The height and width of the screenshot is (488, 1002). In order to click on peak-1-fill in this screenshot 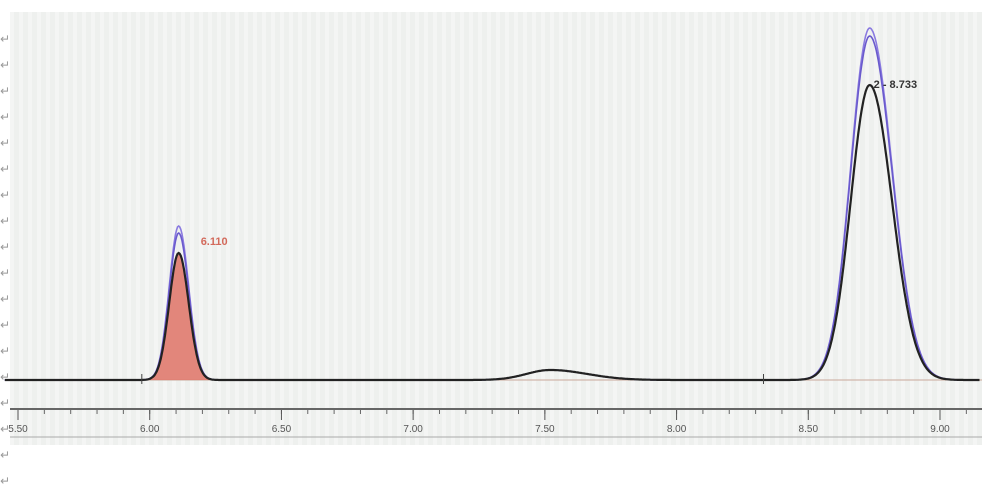, I will do `click(178, 316)`.